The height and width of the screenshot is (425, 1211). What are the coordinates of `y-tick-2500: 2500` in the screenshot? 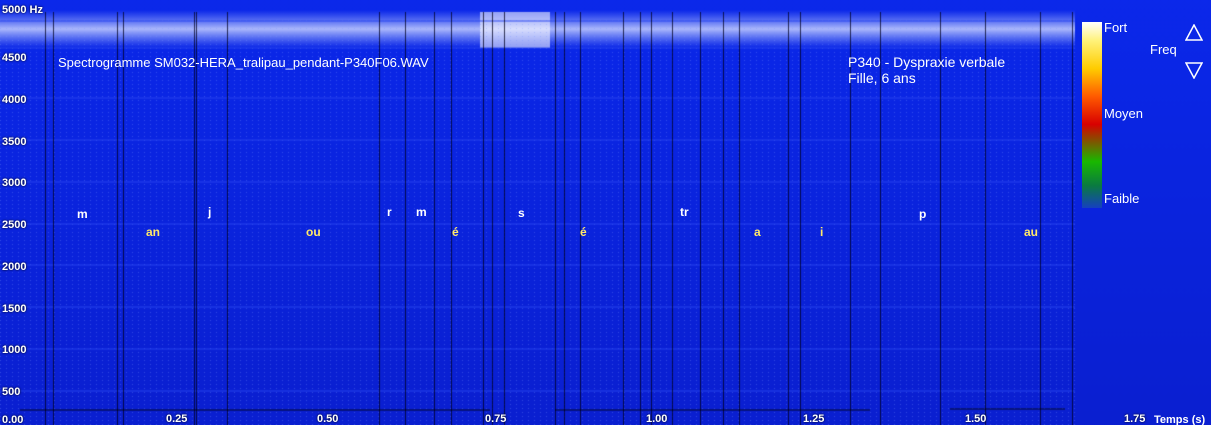 It's located at (14, 225).